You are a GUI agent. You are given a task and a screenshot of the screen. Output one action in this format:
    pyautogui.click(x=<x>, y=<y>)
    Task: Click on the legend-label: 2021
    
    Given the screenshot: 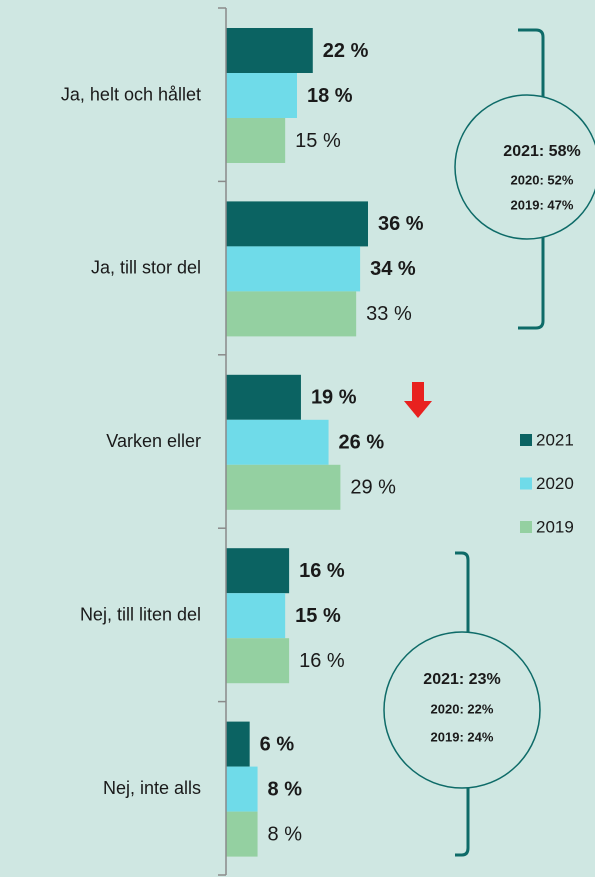 What is the action you would take?
    pyautogui.click(x=555, y=439)
    